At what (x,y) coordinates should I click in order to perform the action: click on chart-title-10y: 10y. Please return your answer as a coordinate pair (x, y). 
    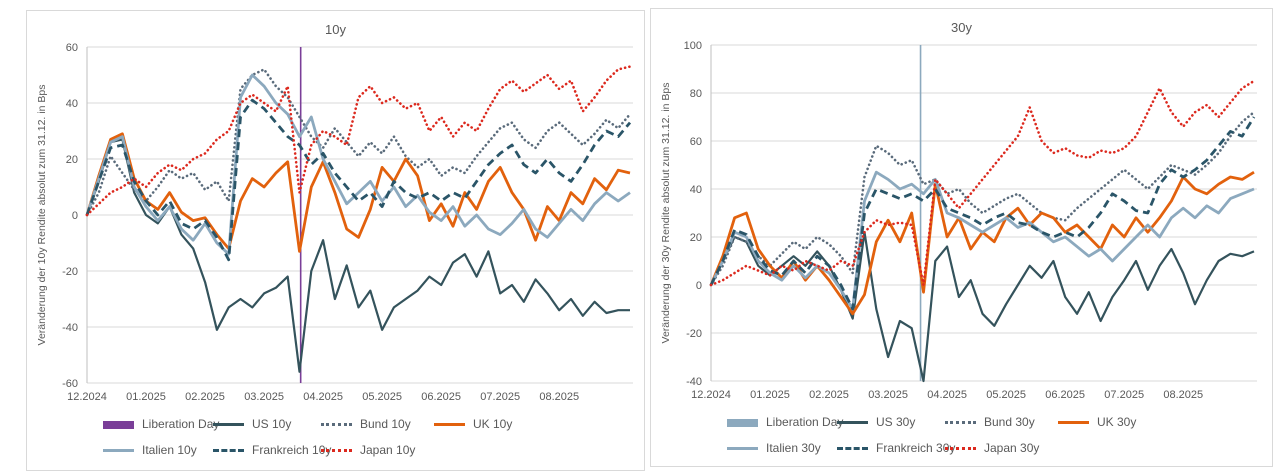
    Looking at the image, I should click on (335, 29).